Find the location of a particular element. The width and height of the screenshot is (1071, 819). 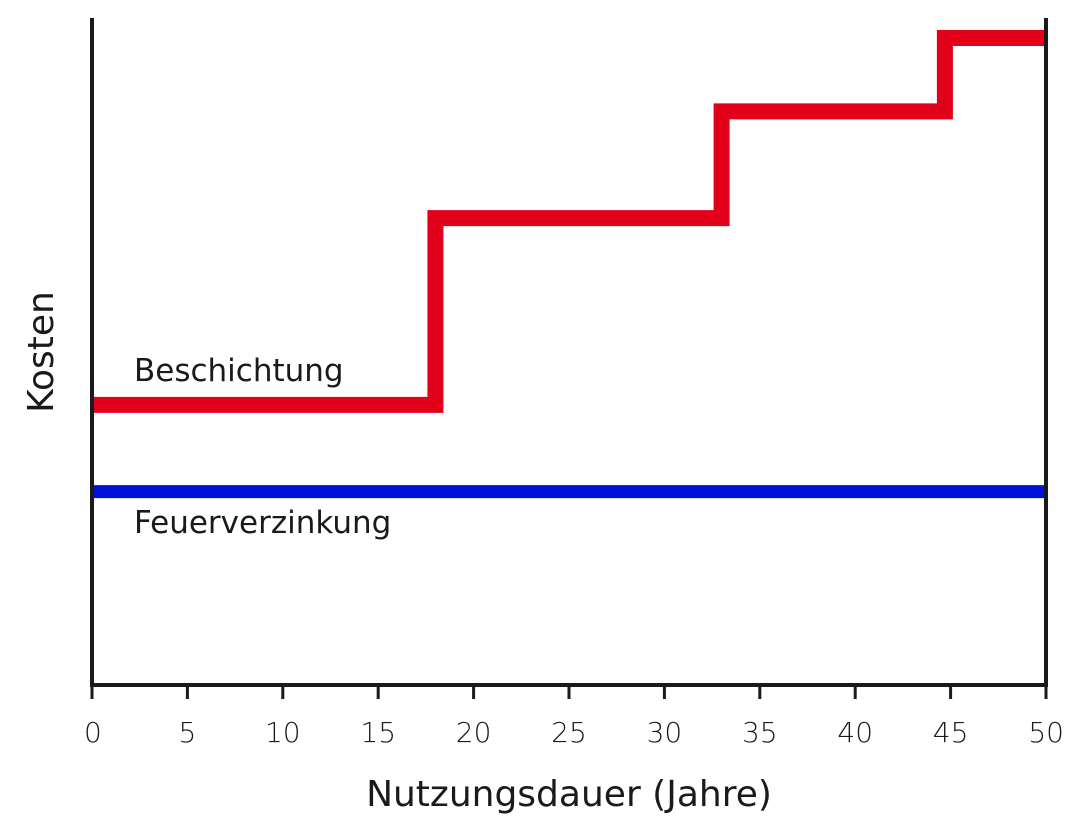

x-tick-label: 30 is located at coordinates (665, 732).